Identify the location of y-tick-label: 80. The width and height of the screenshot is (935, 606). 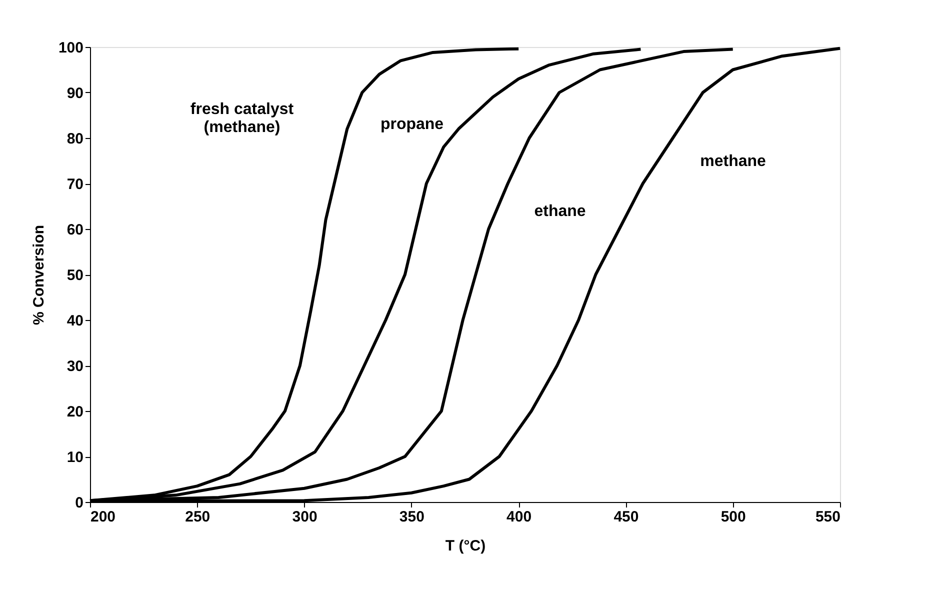
(75, 139).